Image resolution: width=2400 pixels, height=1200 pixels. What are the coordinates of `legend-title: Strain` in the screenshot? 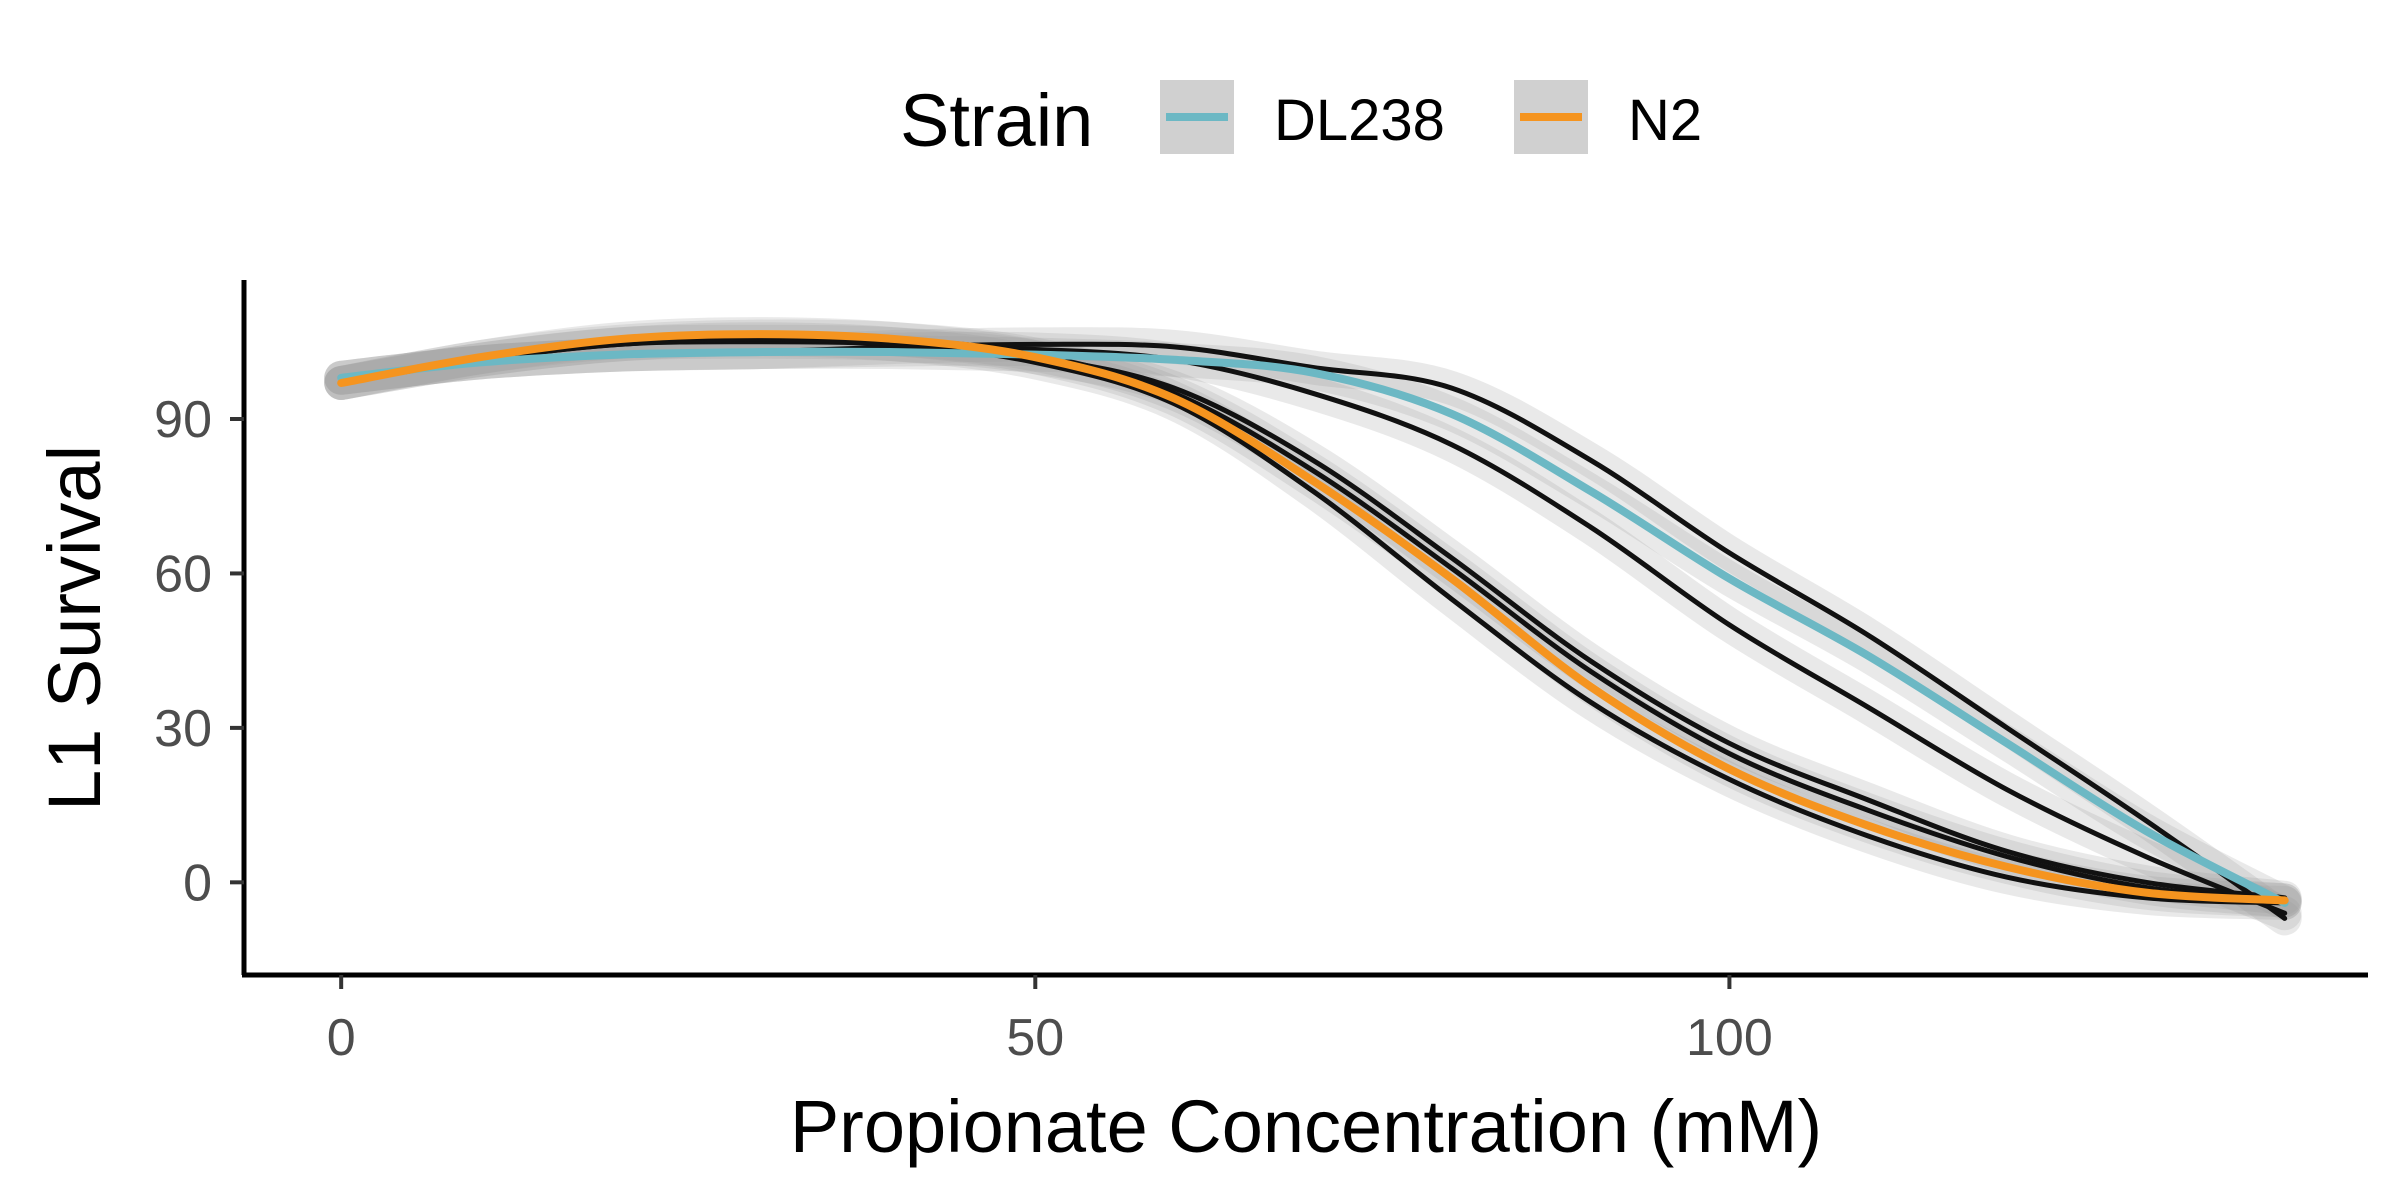 It's located at (996, 120).